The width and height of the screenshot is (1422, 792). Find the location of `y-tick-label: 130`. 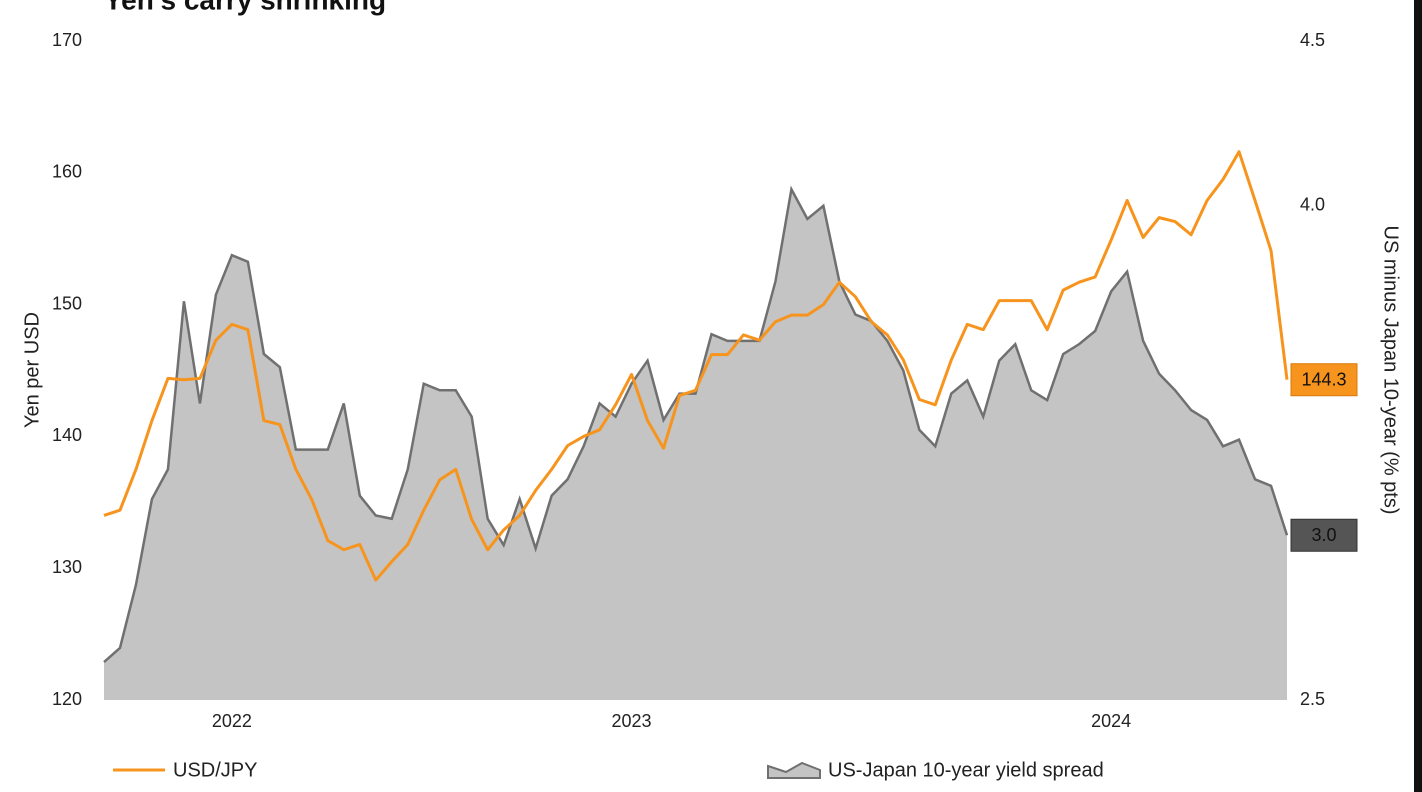

y-tick-label: 130 is located at coordinates (67, 567).